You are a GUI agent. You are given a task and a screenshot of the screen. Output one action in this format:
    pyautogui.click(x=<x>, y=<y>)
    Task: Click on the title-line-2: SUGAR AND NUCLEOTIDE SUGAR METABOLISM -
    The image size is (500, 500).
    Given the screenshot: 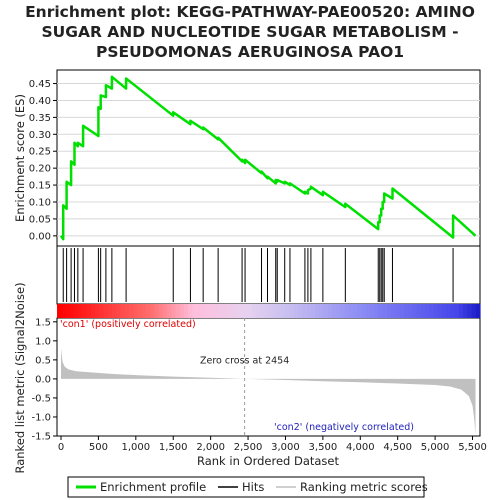 What is the action you would take?
    pyautogui.click(x=249, y=32)
    